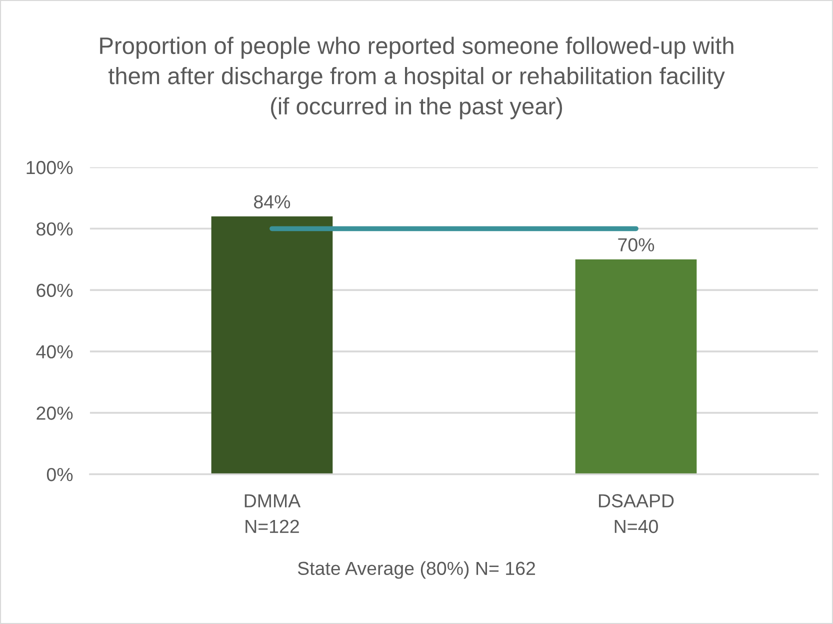  What do you see at coordinates (636, 514) in the screenshot?
I see `x-tick-label: DSAAPD N=40` at bounding box center [636, 514].